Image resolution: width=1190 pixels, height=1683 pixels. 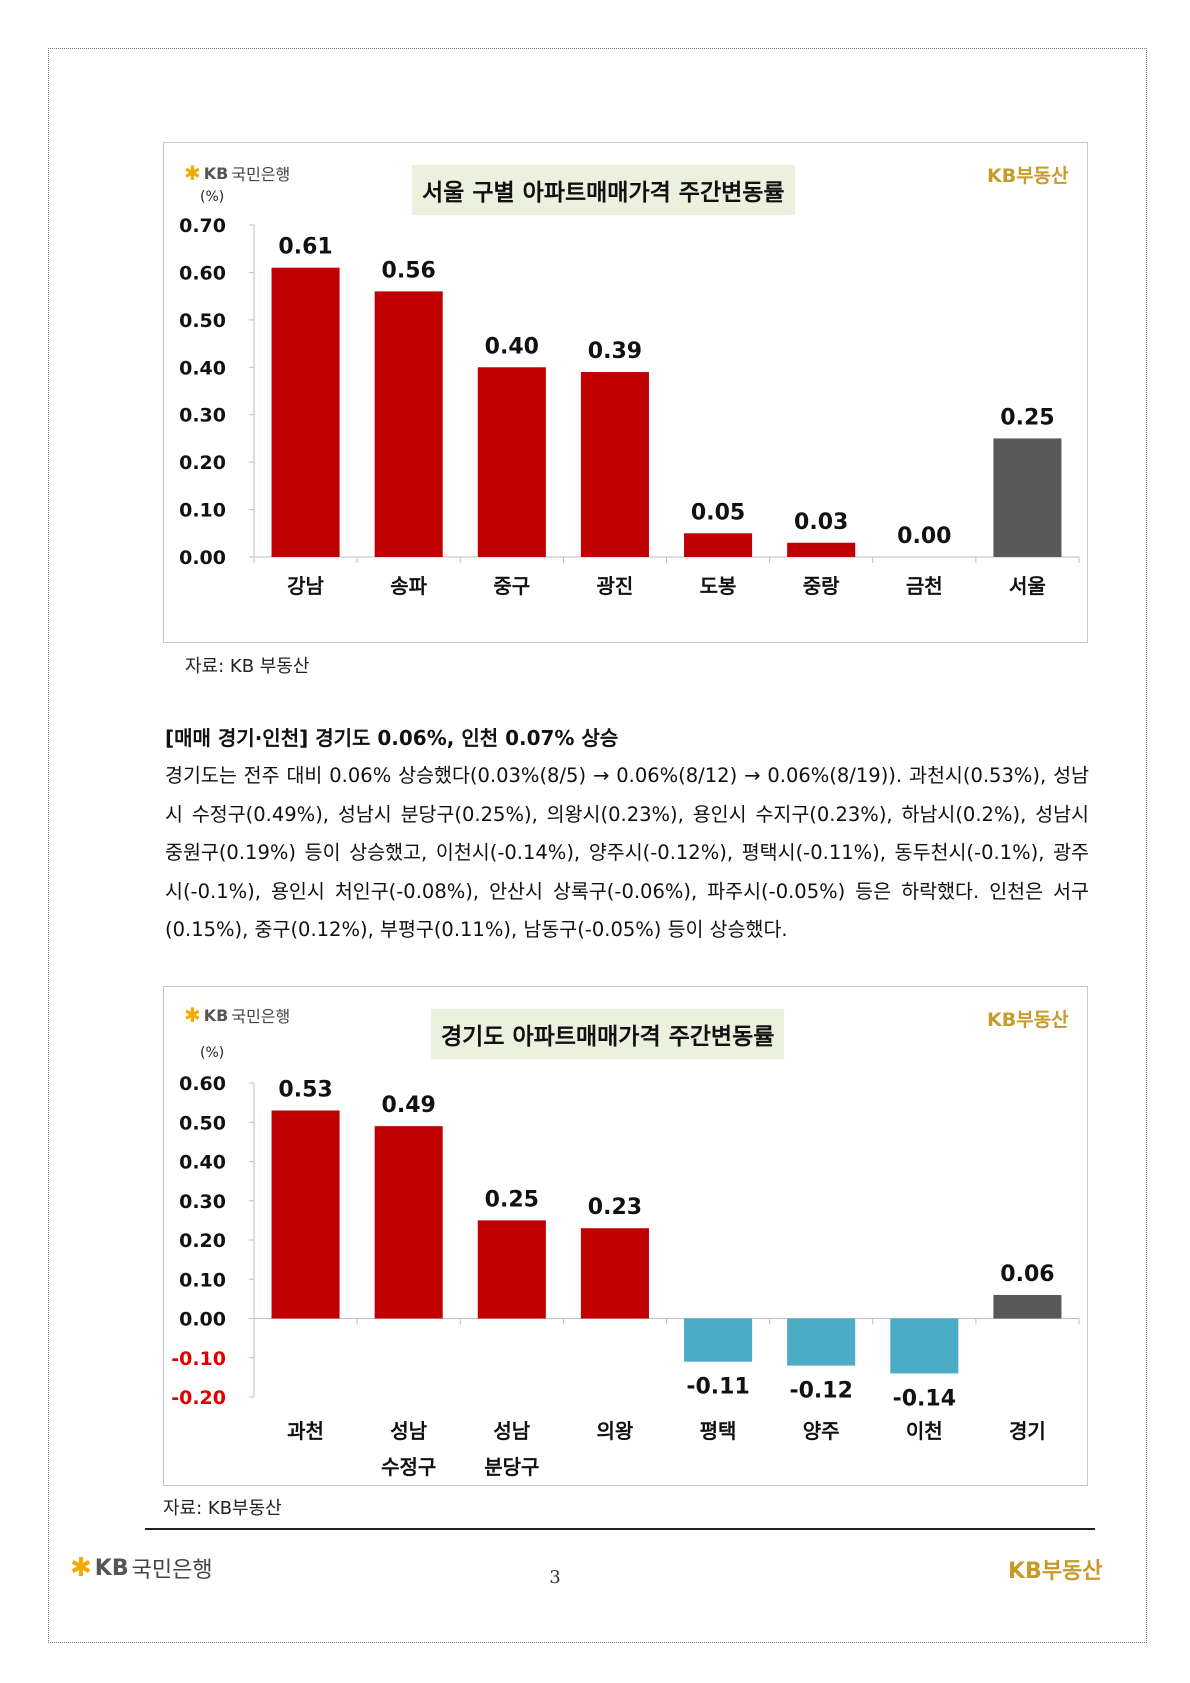 What do you see at coordinates (247, 666) in the screenshot?
I see `source-note: 자료: KB 부동산` at bounding box center [247, 666].